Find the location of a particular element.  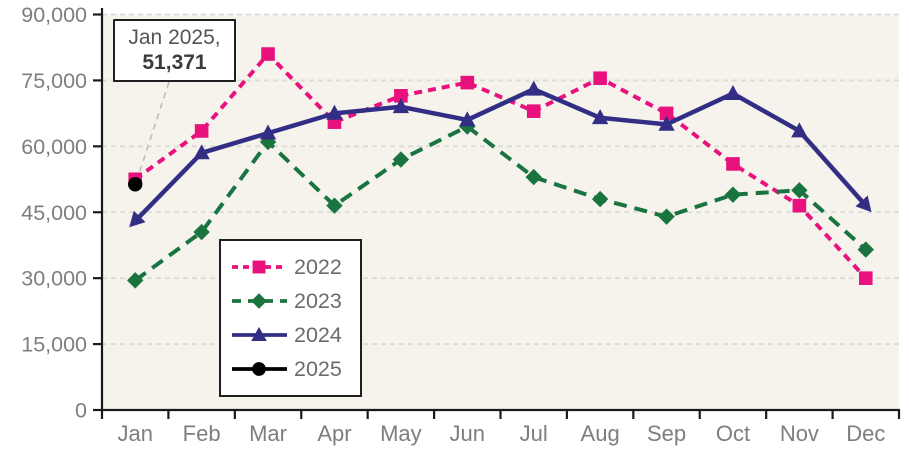

legend-label-2024: 2024 is located at coordinates (318, 334).